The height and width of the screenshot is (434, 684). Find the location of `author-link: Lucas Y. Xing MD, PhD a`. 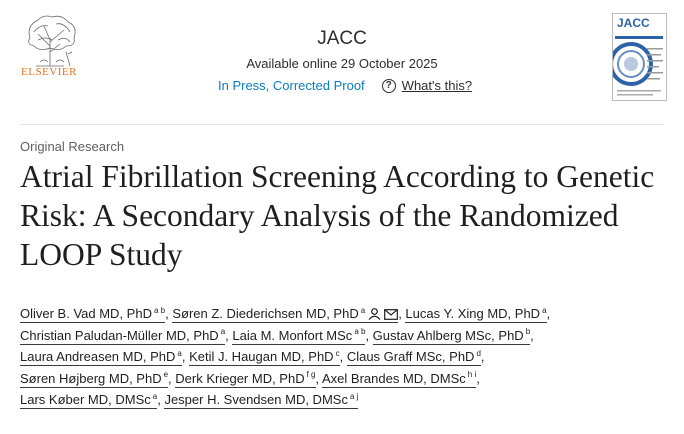

author-link: Lucas Y. Xing MD, PhD a is located at coordinates (476, 314).